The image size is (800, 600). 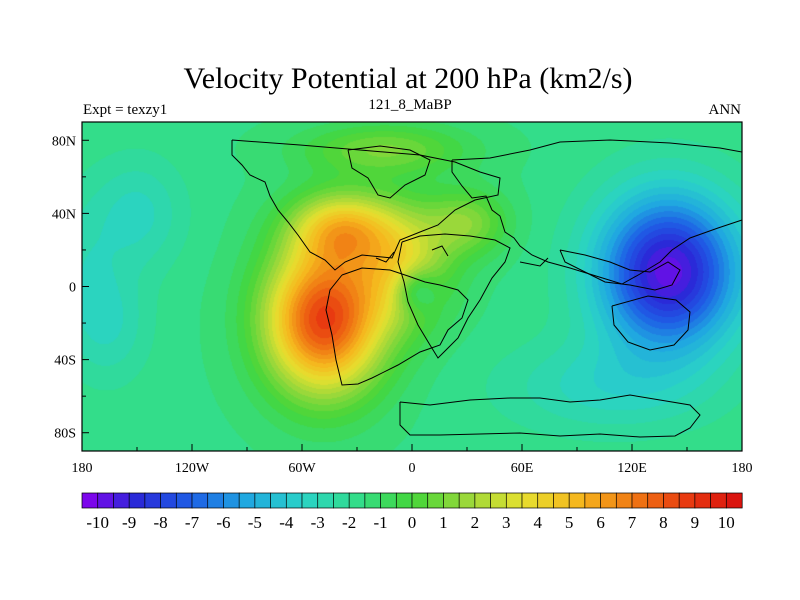 I want to click on x-tick-label: 0, so click(x=412, y=468).